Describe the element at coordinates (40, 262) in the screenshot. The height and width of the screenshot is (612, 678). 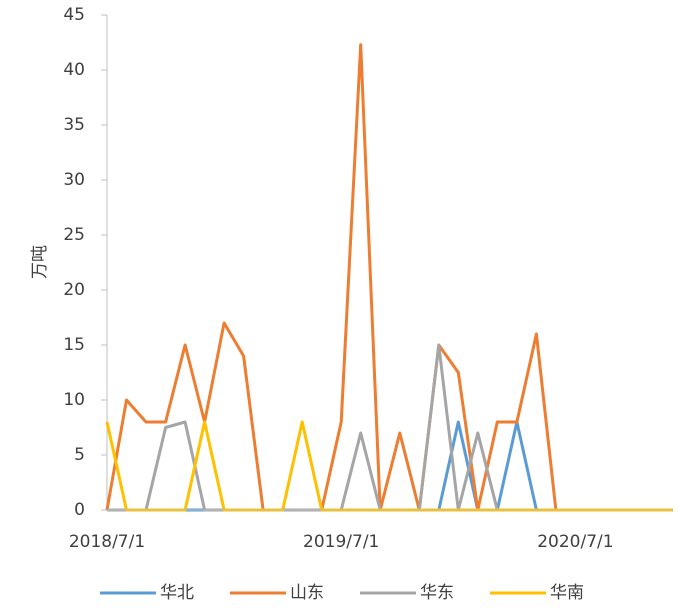
I see `y-axis-label: 万吨` at that location.